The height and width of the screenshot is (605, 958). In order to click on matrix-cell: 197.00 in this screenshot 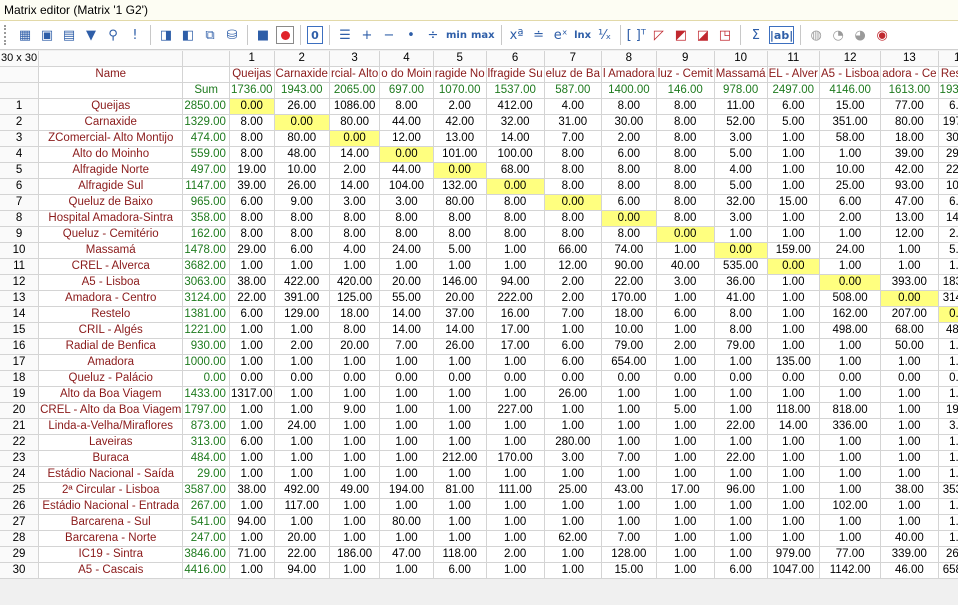, I will do `click(948, 122)`.